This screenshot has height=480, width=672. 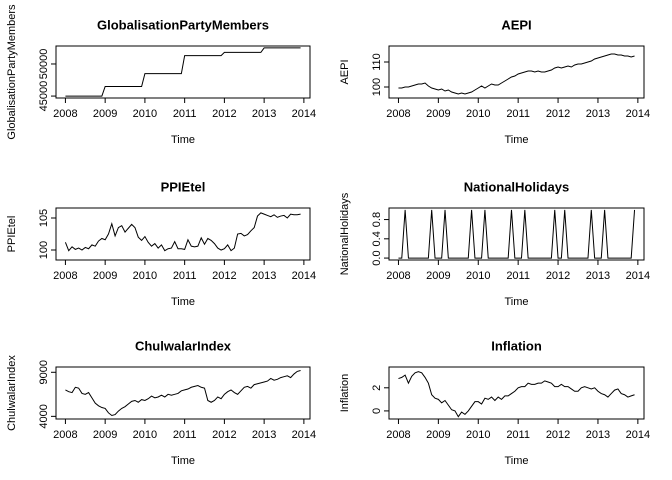 What do you see at coordinates (44, 218) in the screenshot?
I see `y-tick-label: 105` at bounding box center [44, 218].